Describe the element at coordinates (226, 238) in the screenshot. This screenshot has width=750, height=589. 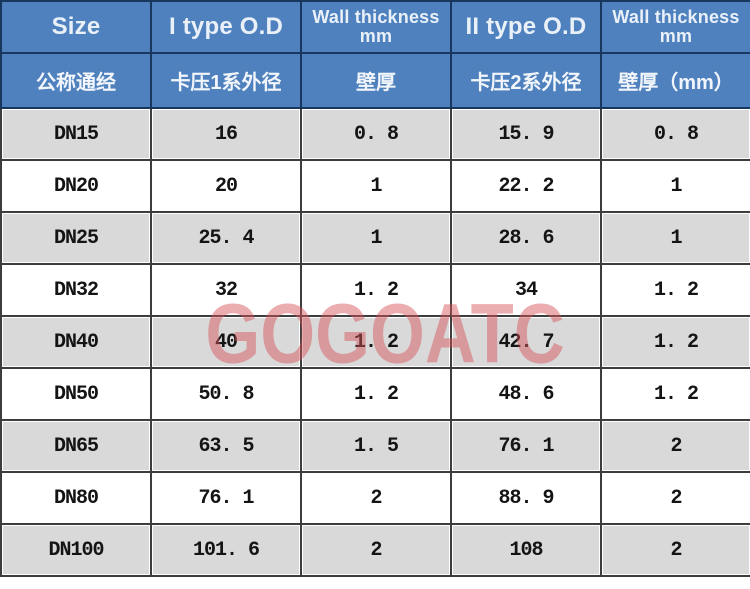
I see `value-cell: 25. 4` at that location.